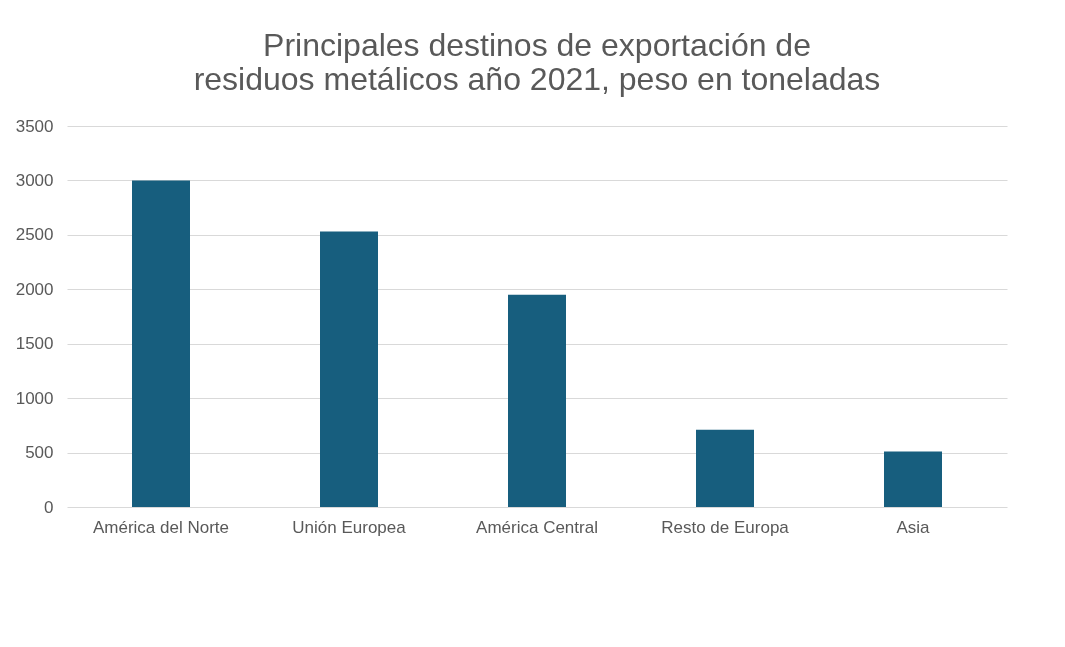 Image resolution: width=1065 pixels, height=647 pixels. I want to click on y-tick-label: 500, so click(39, 453).